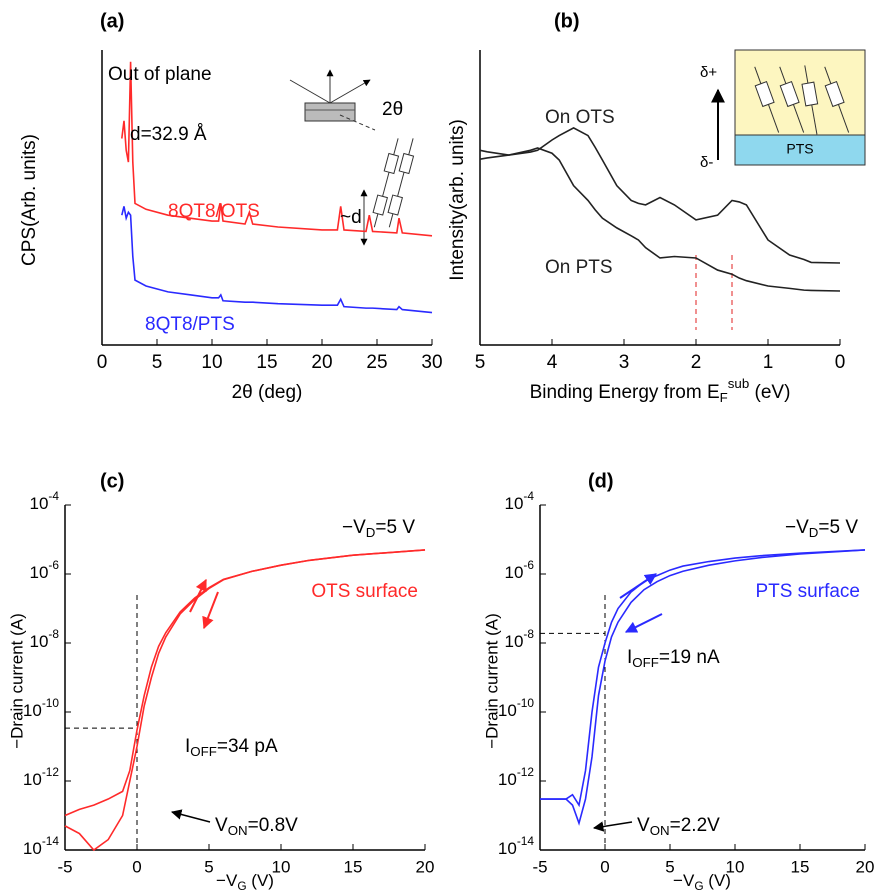 This screenshot has height=891, width=890. Describe the element at coordinates (601, 481) in the screenshot. I see `panel-label: (d)` at that location.